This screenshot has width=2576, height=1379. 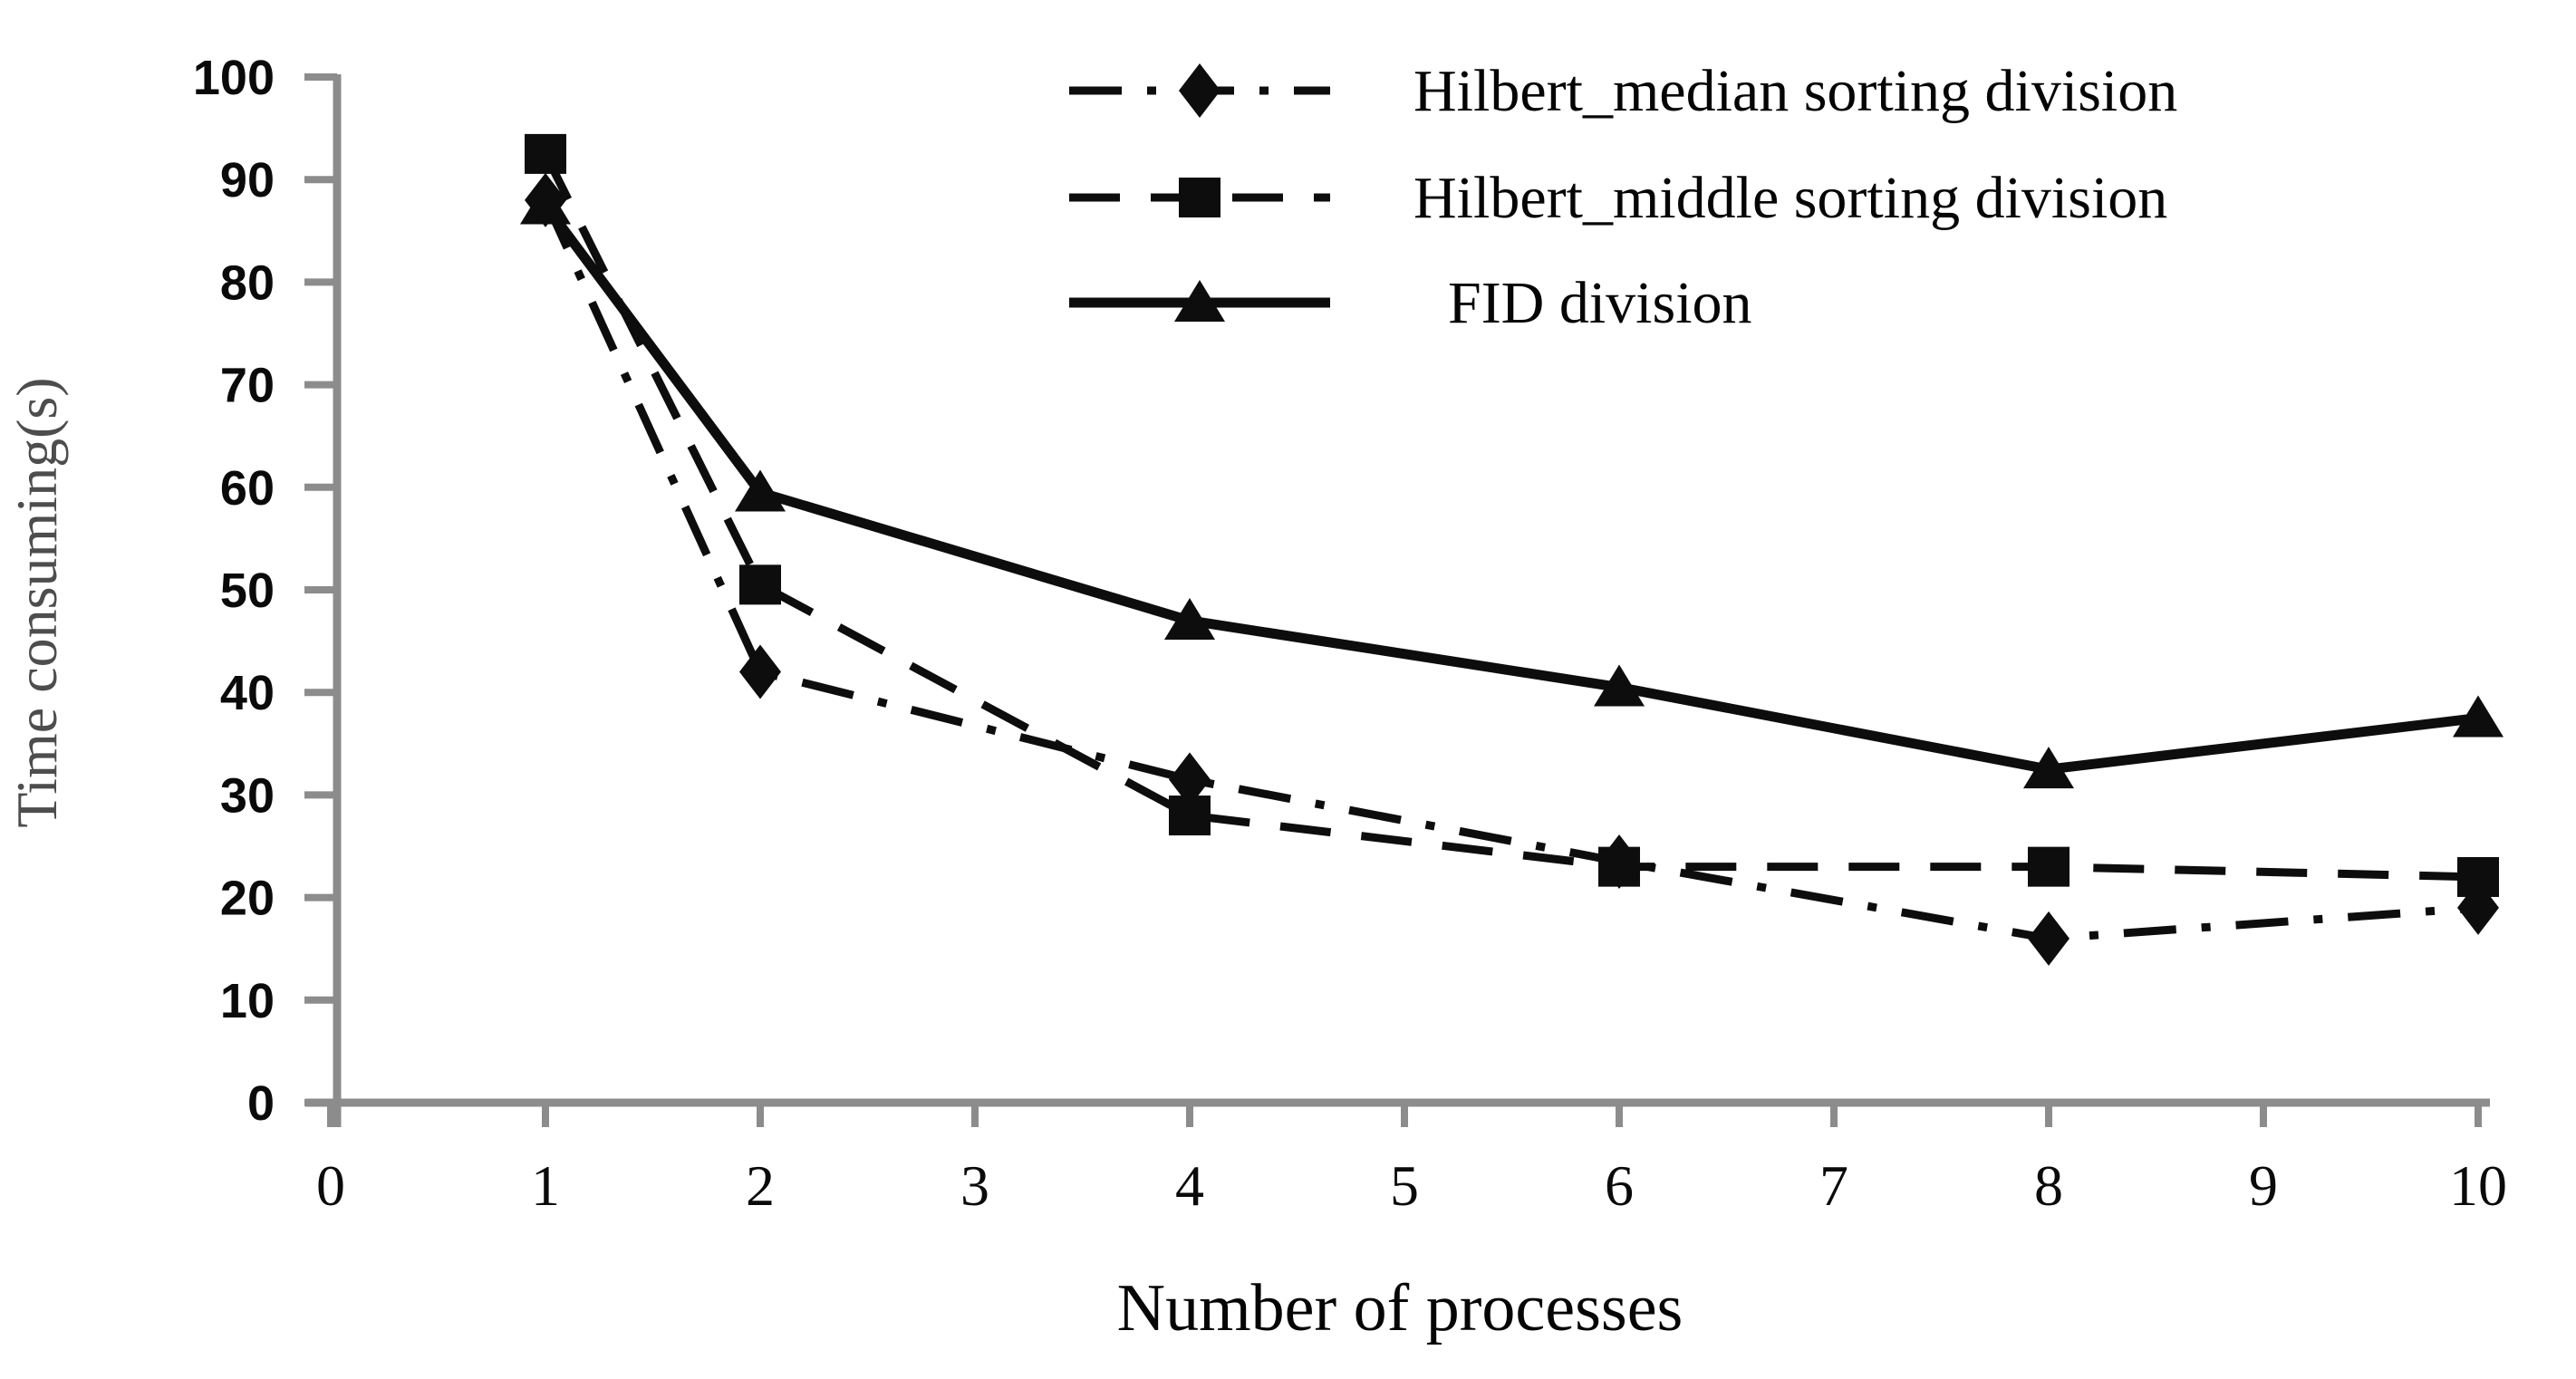 I want to click on x-tick-label: 4, so click(x=1189, y=1185).